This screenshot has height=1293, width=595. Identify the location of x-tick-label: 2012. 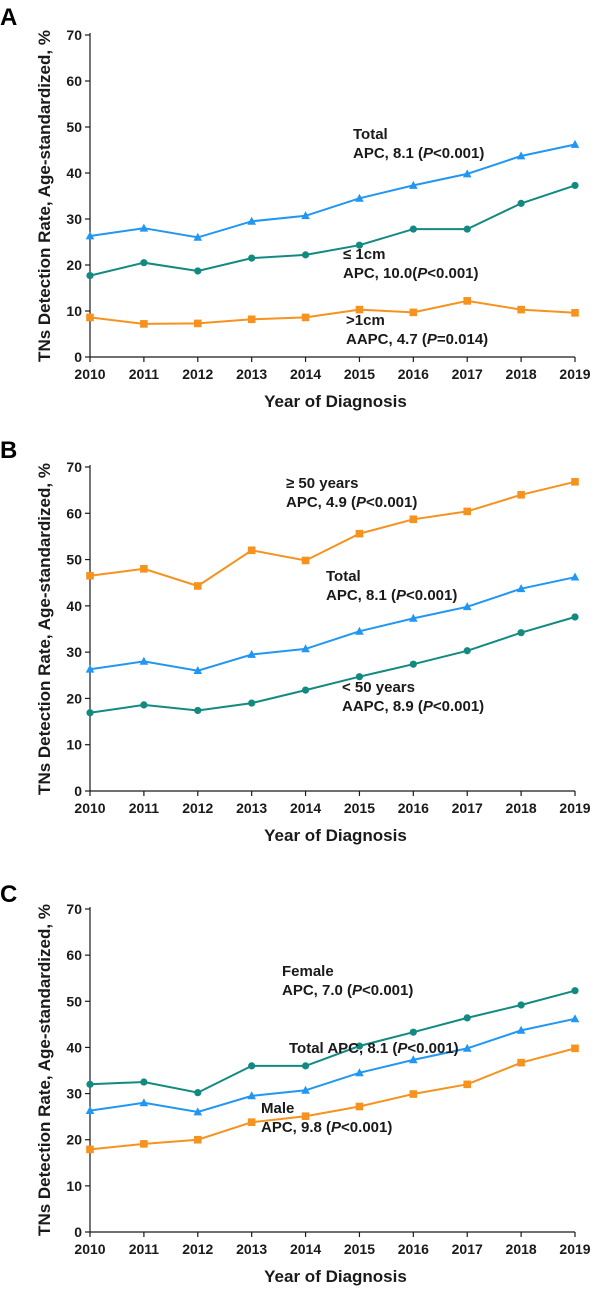
(197, 1249).